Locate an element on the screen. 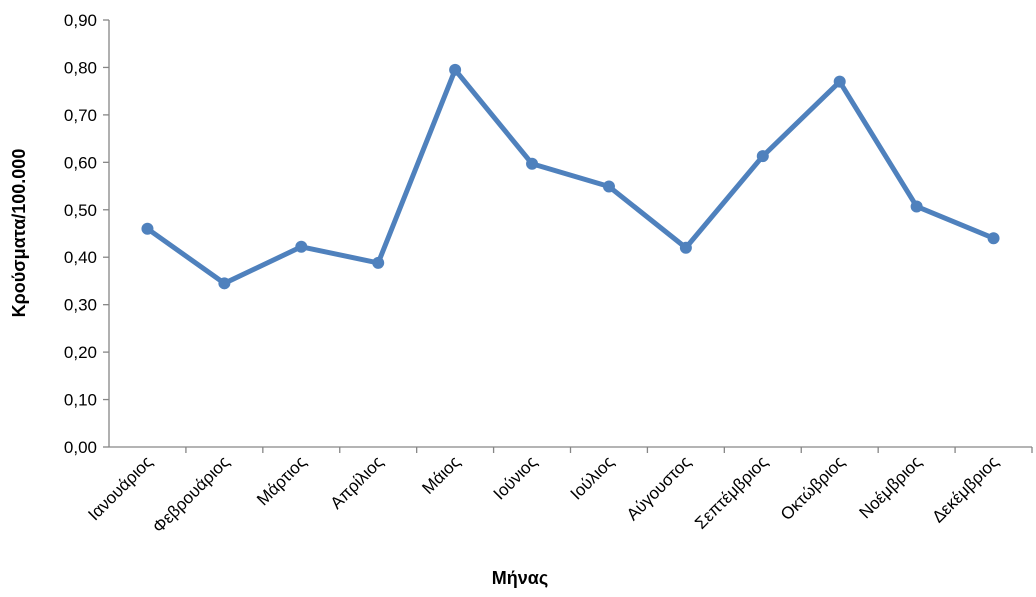 This screenshot has height=597, width=1036. x-tick-label: Ιούλιος is located at coordinates (592, 477).